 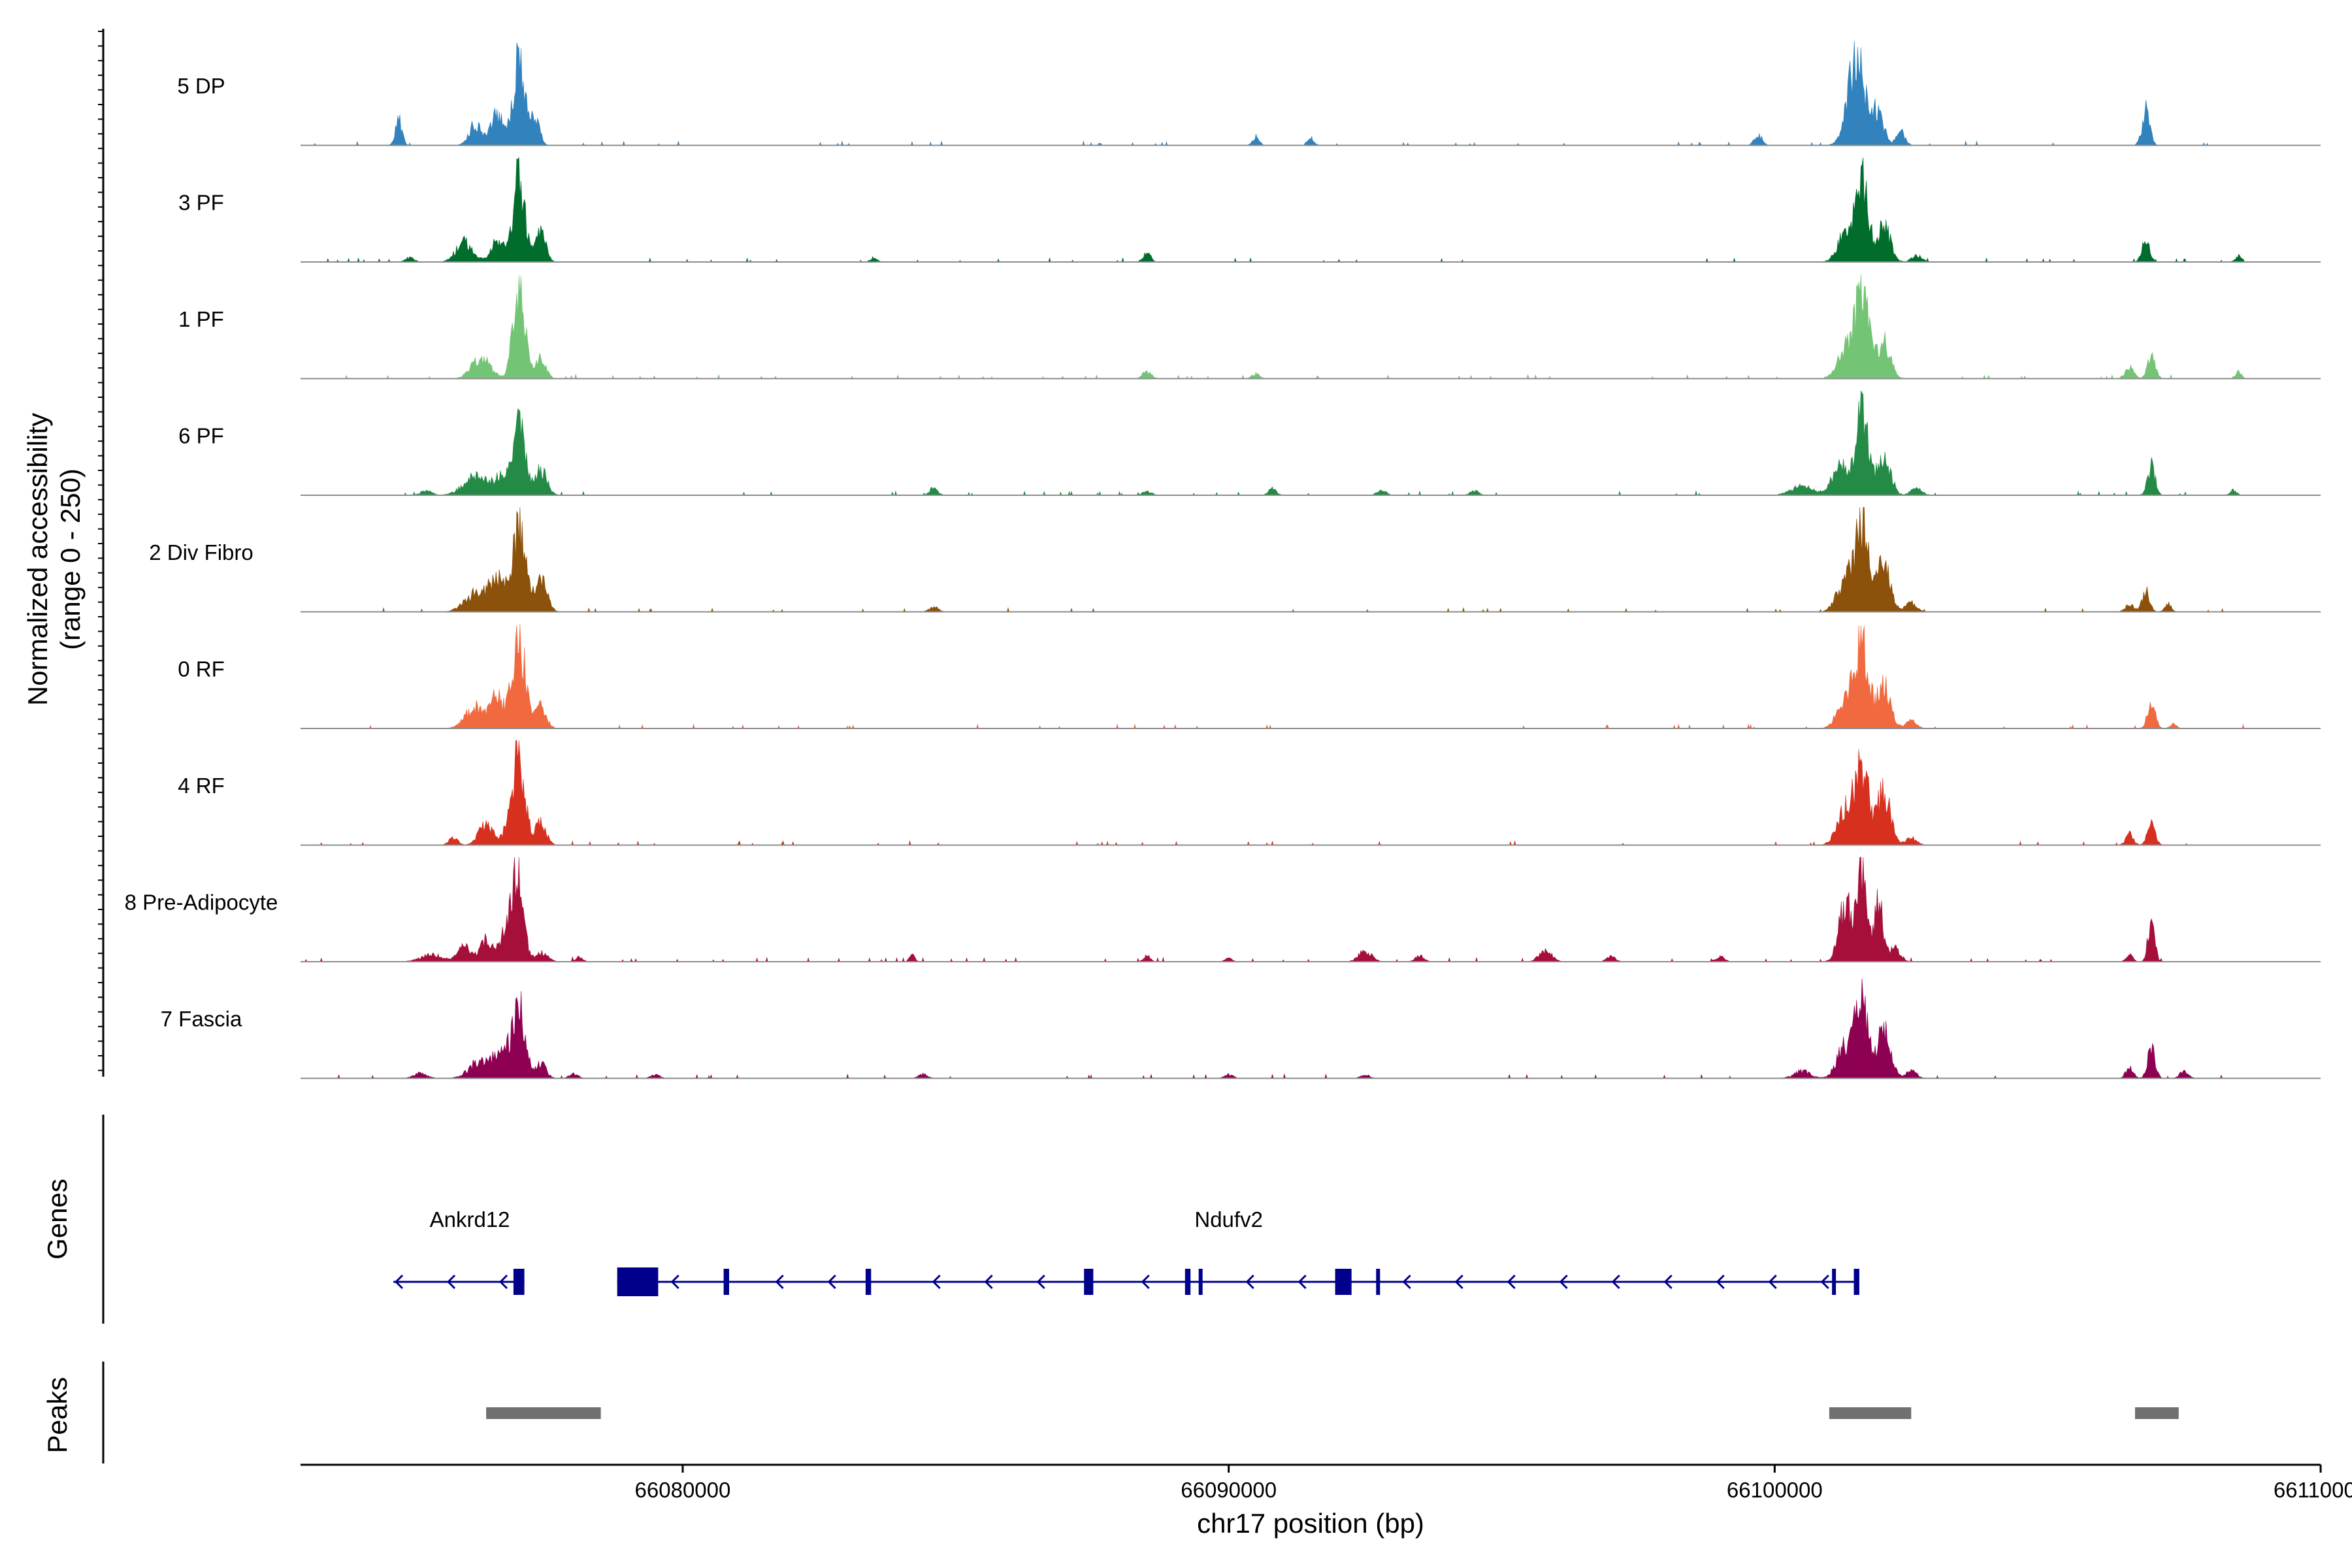 What do you see at coordinates (459, 1251) in the screenshot?
I see `gene-ankrd12: Ankrd12` at bounding box center [459, 1251].